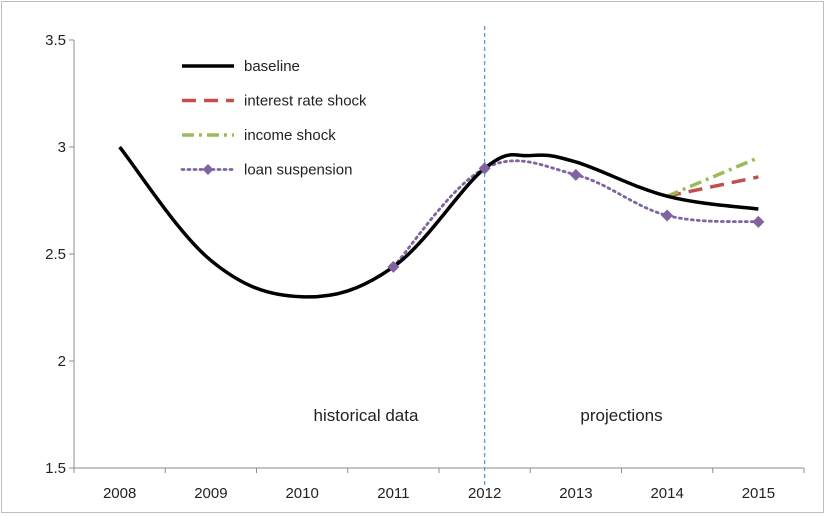  I want to click on annotation-label: projections, so click(621, 415).